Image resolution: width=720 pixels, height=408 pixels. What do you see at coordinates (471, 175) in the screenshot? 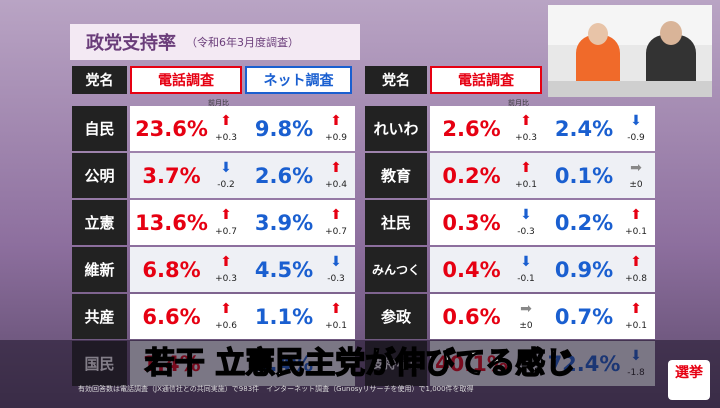
I see `phone-value: 0.2%` at bounding box center [471, 175].